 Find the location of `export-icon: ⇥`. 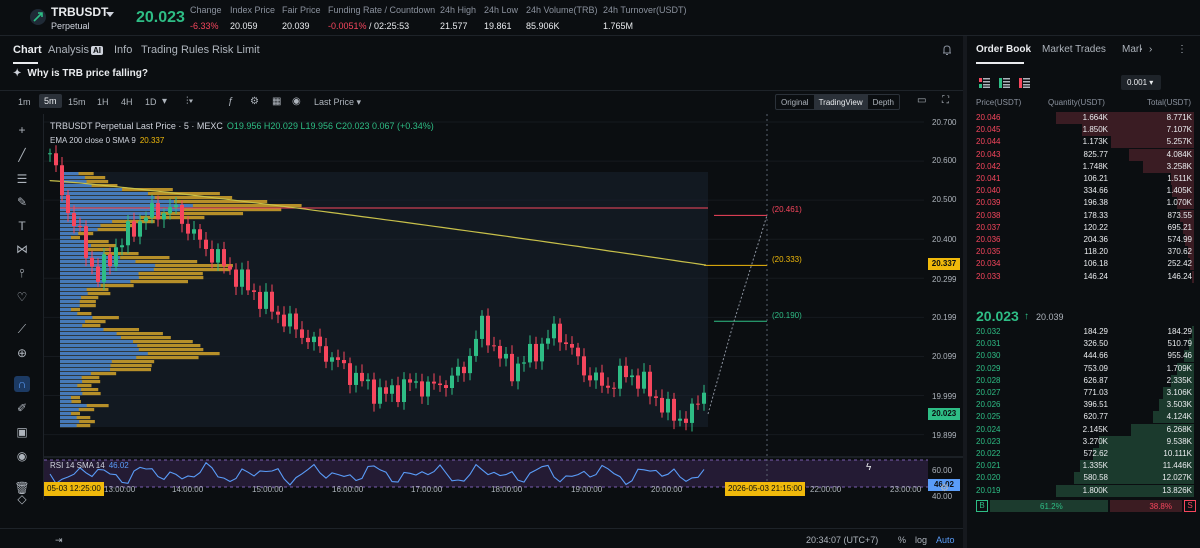

export-icon: ⇥ is located at coordinates (59, 540).